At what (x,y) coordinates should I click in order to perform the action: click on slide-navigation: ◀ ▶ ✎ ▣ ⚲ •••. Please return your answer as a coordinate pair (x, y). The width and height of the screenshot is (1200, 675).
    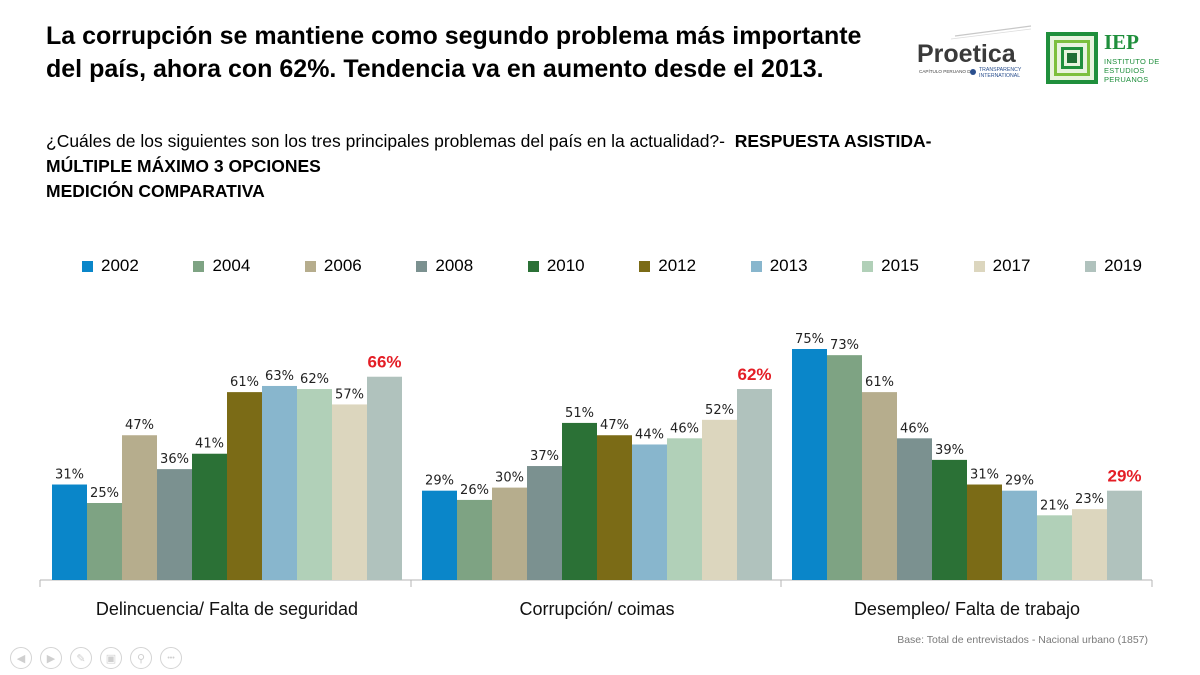
    Looking at the image, I should click on (96, 658).